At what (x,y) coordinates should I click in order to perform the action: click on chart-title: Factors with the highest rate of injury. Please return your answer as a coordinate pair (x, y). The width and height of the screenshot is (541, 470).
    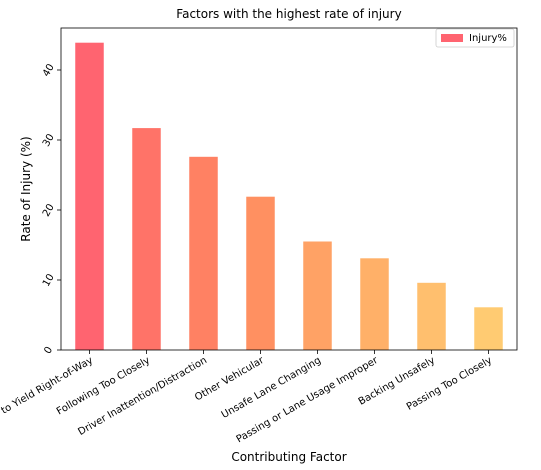
    Looking at the image, I should click on (288, 14).